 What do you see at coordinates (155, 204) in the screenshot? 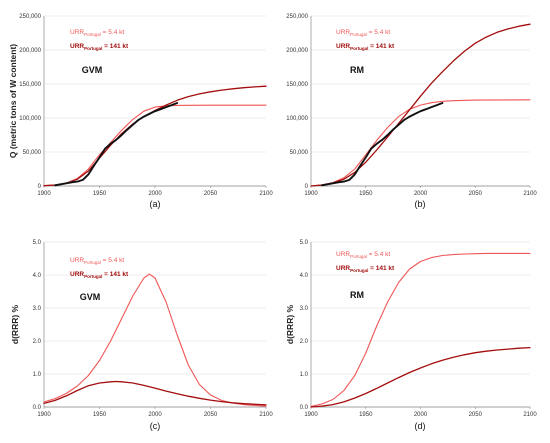
I see `panel-label: (a)` at bounding box center [155, 204].